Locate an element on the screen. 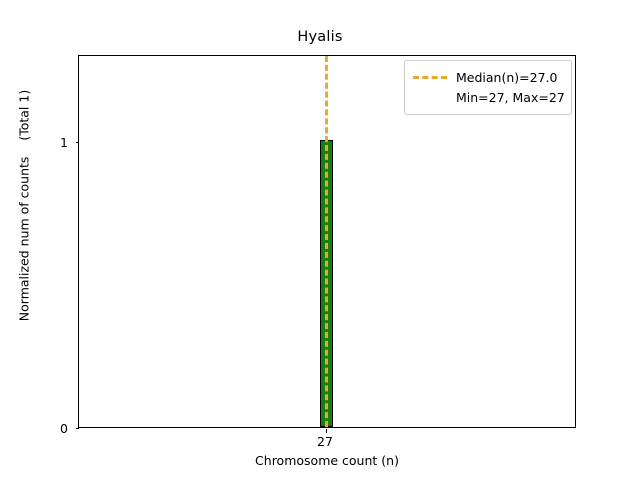  legend-label-range: Min=27, Max=27 is located at coordinates (510, 97).